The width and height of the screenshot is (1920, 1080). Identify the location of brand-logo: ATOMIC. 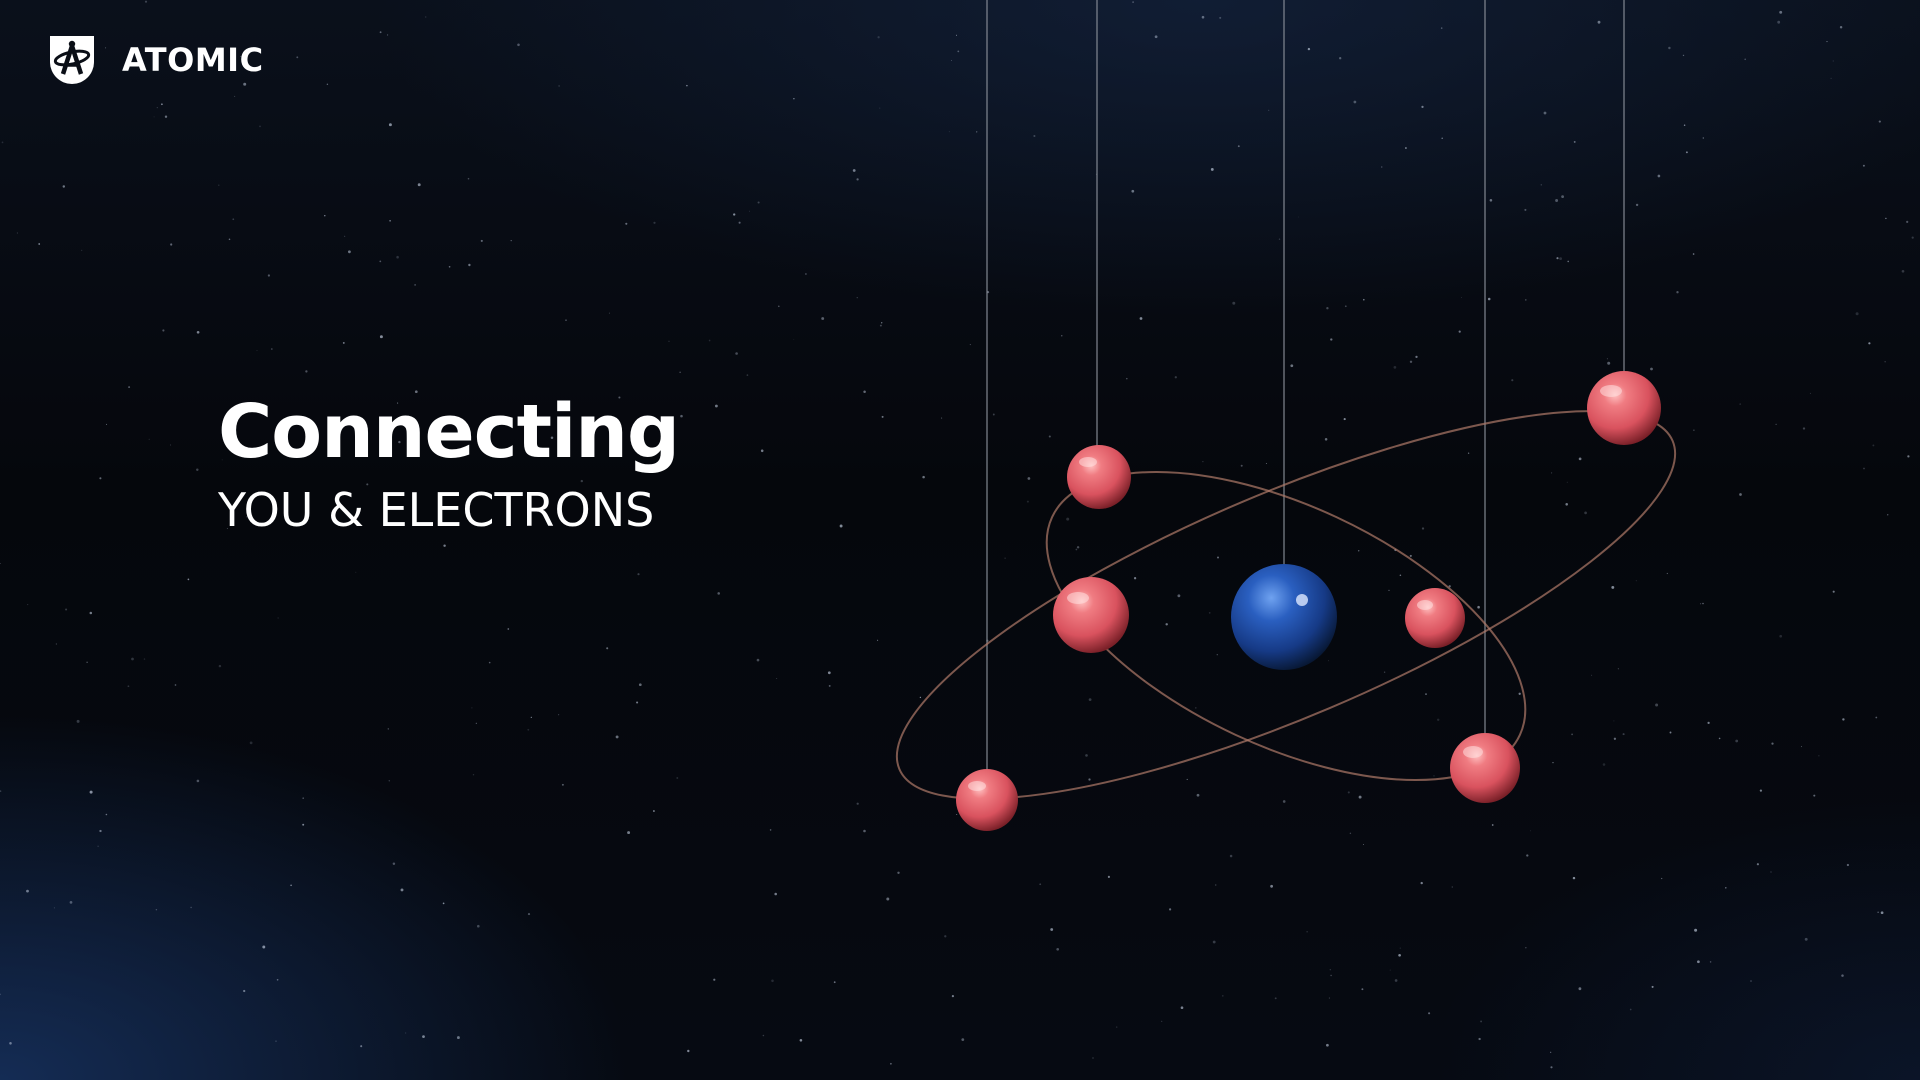
(153, 60).